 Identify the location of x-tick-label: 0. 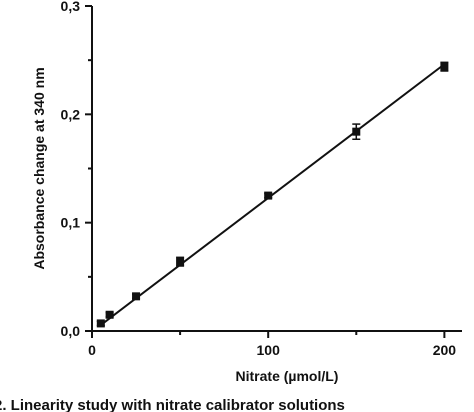
(92, 350).